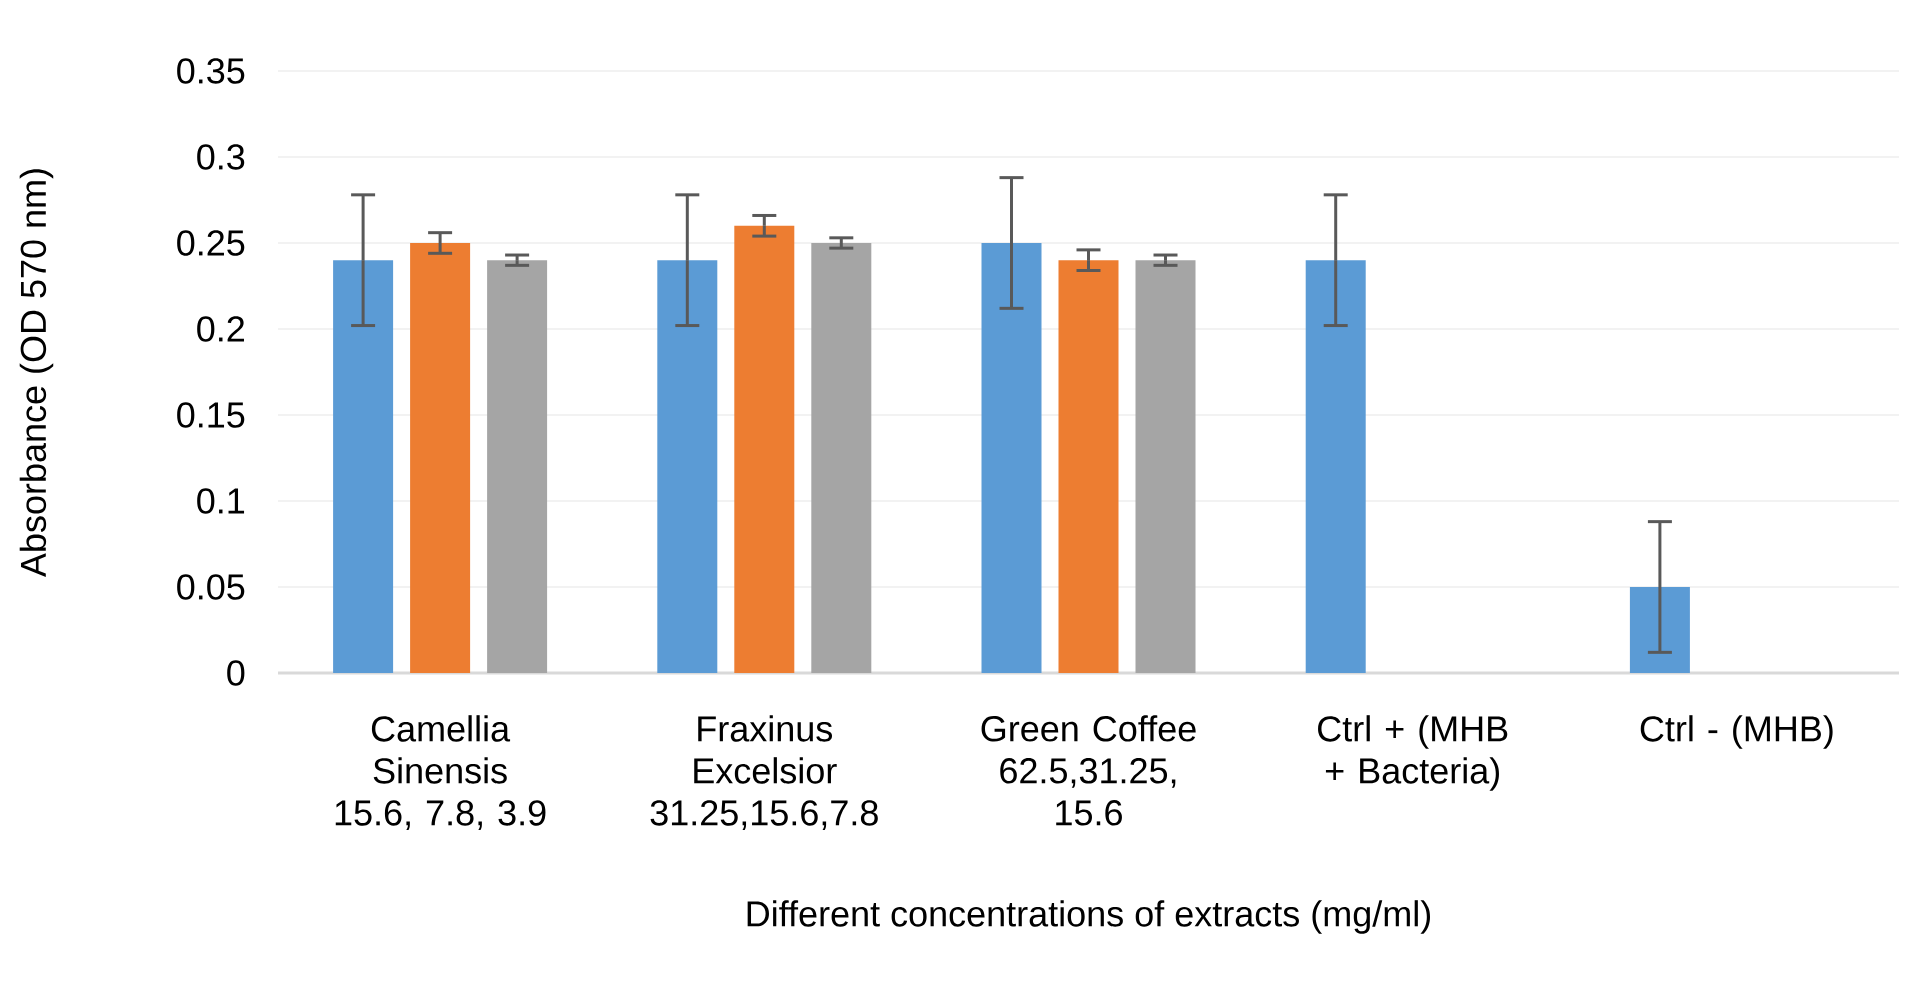 The image size is (1913, 986). Describe the element at coordinates (764, 772) in the screenshot. I see `x-tick-label: Fraxinus Excelsior 31.25,15.6,7.8` at that location.